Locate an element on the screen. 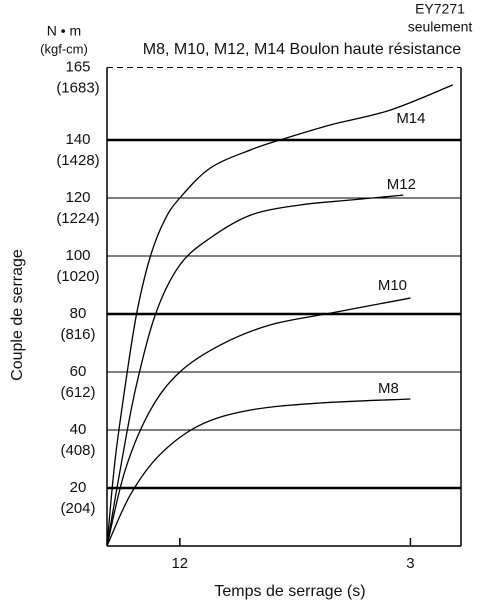 This screenshot has width=481, height=606. y-tick-label: 100 is located at coordinates (77, 255).